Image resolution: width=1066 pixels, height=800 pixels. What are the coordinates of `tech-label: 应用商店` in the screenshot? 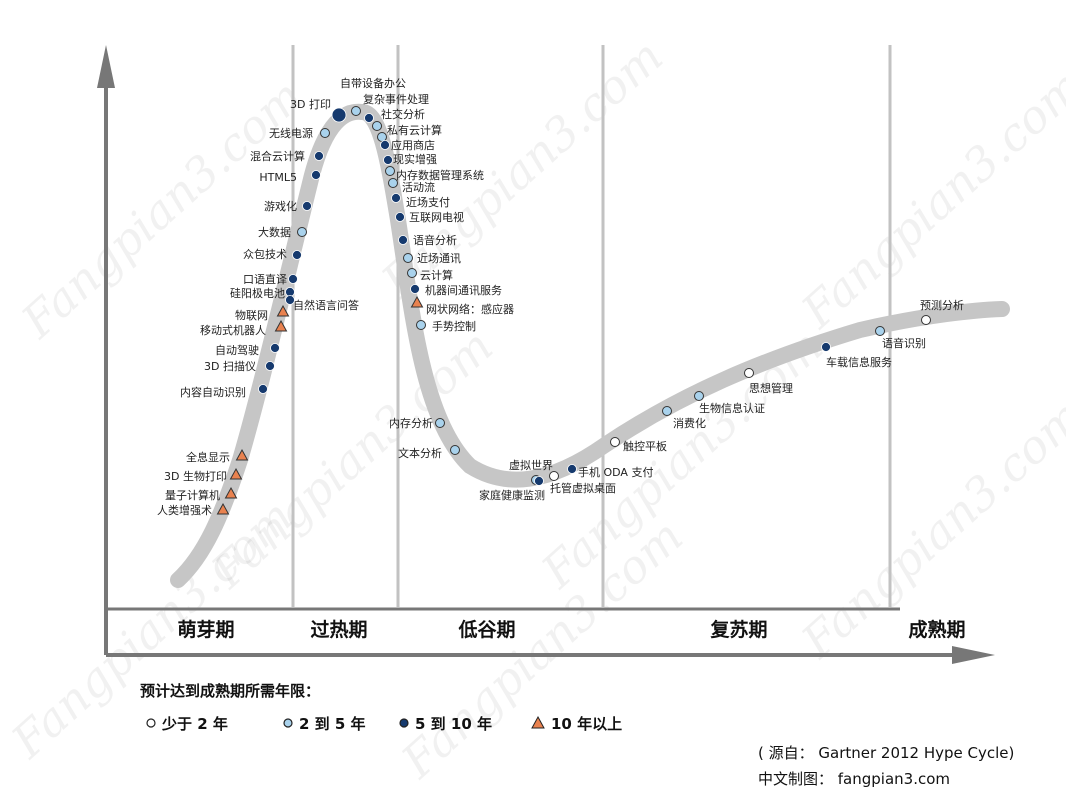 It's located at (413, 145).